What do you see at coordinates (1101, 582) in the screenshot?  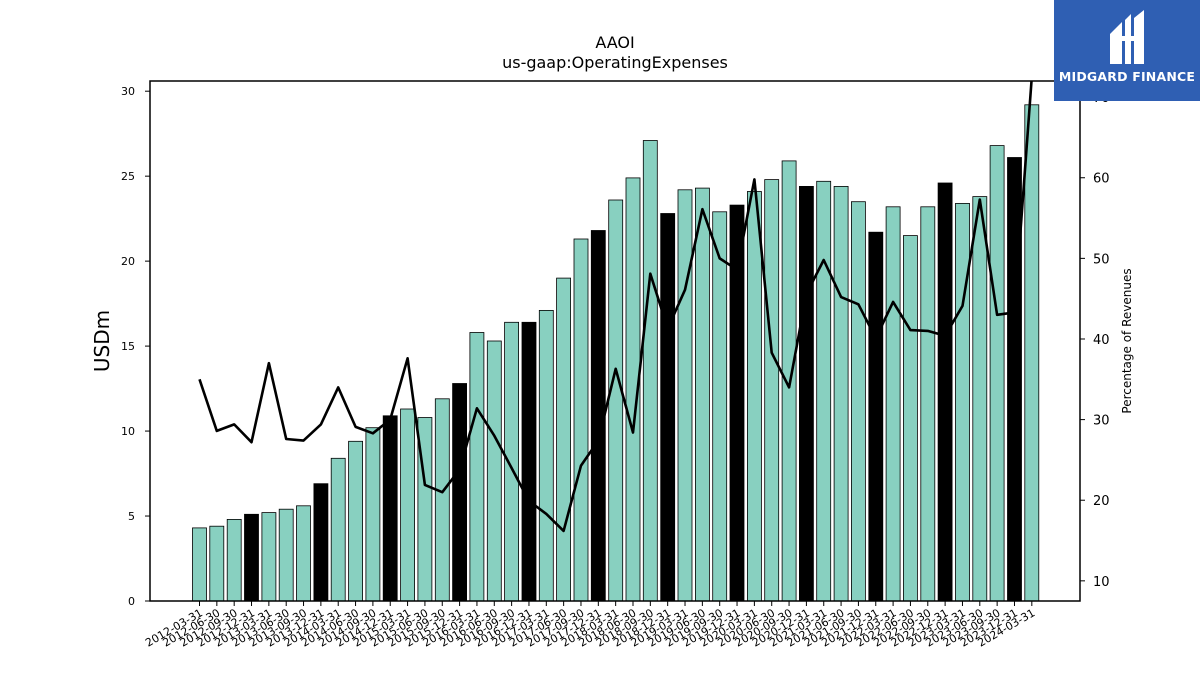 I see `ytick-right-label: 10` at bounding box center [1101, 582].